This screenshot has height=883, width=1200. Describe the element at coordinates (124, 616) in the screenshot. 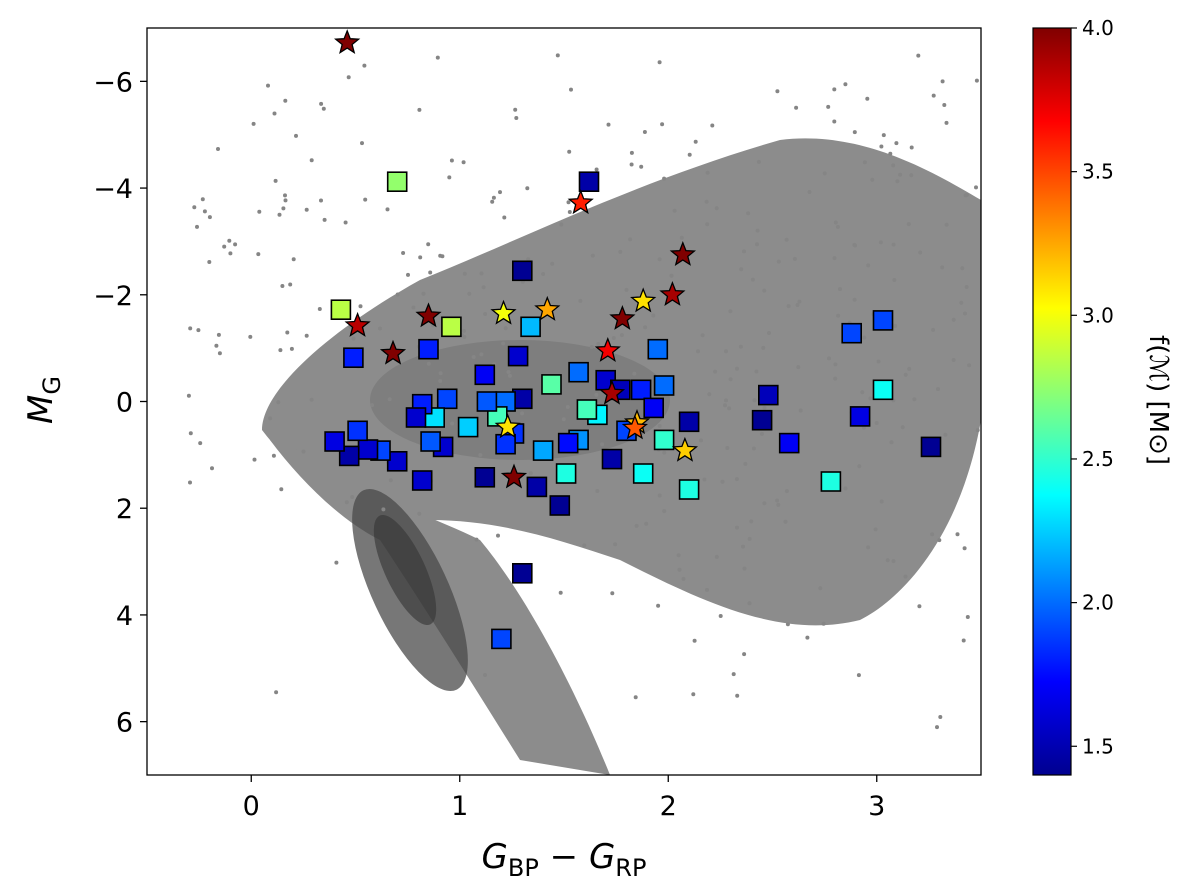

I see `y-tick-label: 4` at that location.